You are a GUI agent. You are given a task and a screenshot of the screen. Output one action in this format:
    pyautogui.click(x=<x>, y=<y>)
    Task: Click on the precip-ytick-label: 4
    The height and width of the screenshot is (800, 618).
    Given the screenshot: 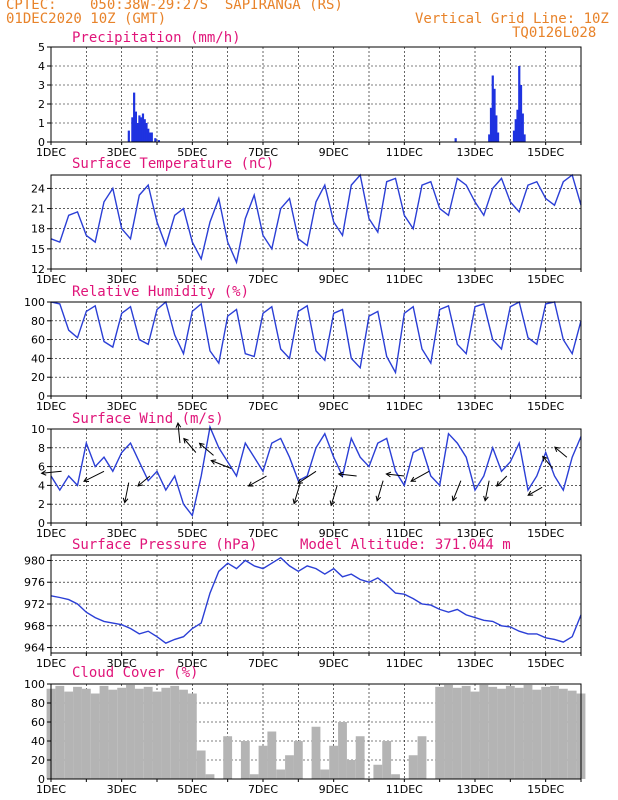 What is the action you would take?
    pyautogui.click(x=41, y=66)
    